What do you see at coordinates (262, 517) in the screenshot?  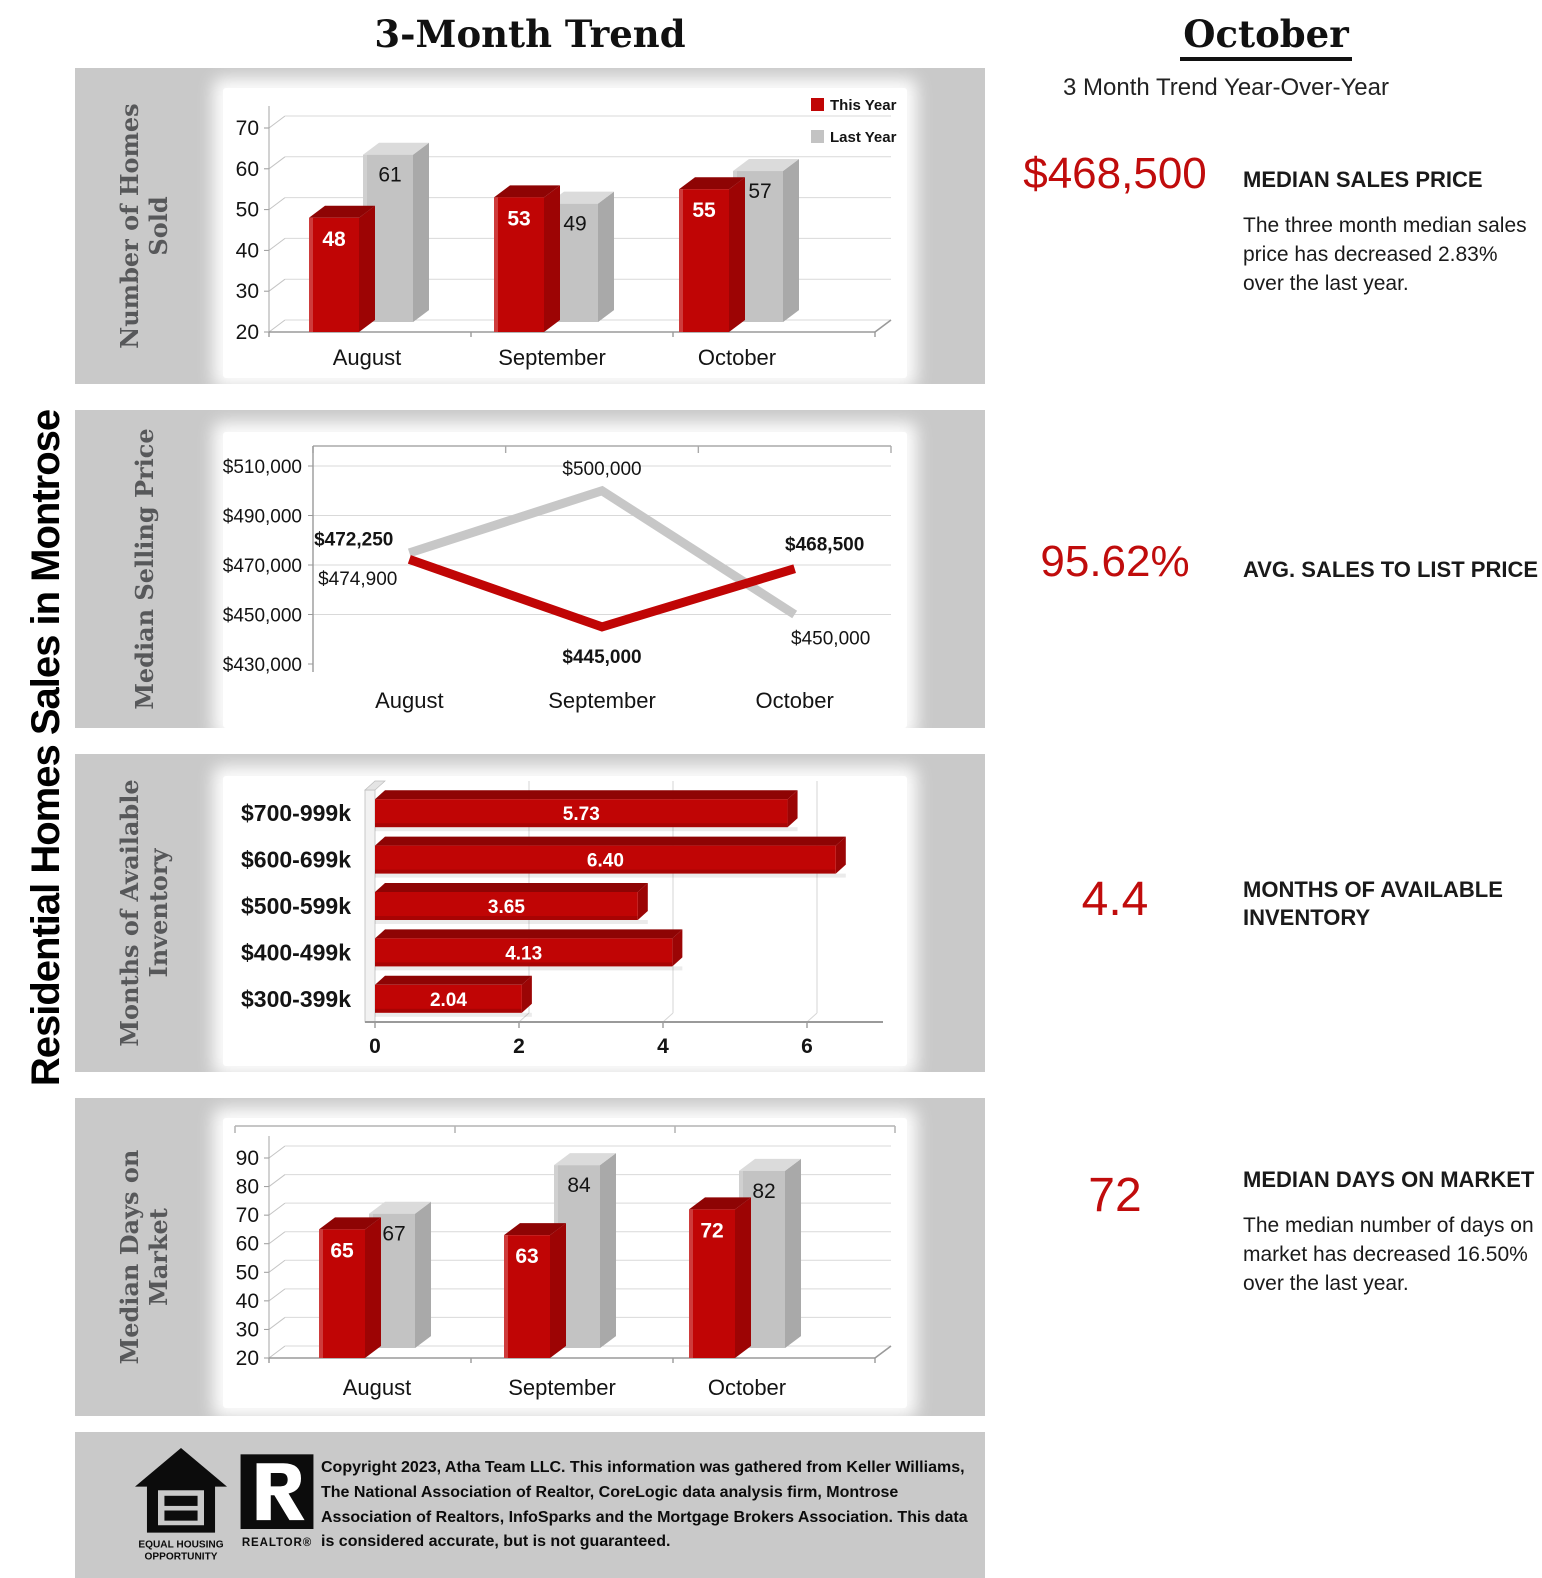 I see `svg-text: $490,000` at bounding box center [262, 517].